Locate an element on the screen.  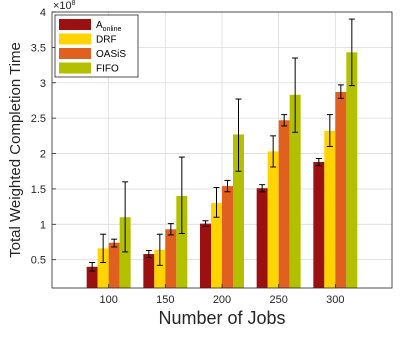
y-tick-label: 2.5 is located at coordinates (38, 119).